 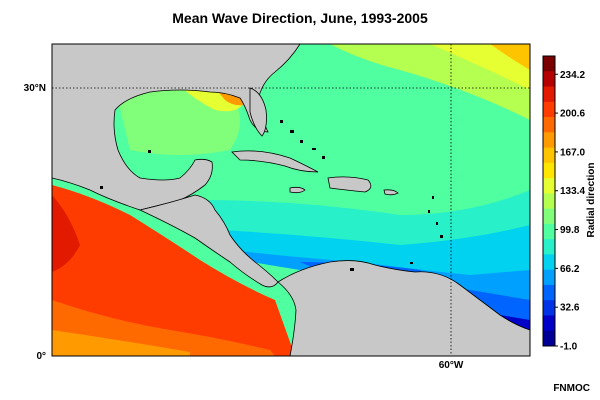 What do you see at coordinates (403, 308) in the screenshot?
I see `land-south-america` at bounding box center [403, 308].